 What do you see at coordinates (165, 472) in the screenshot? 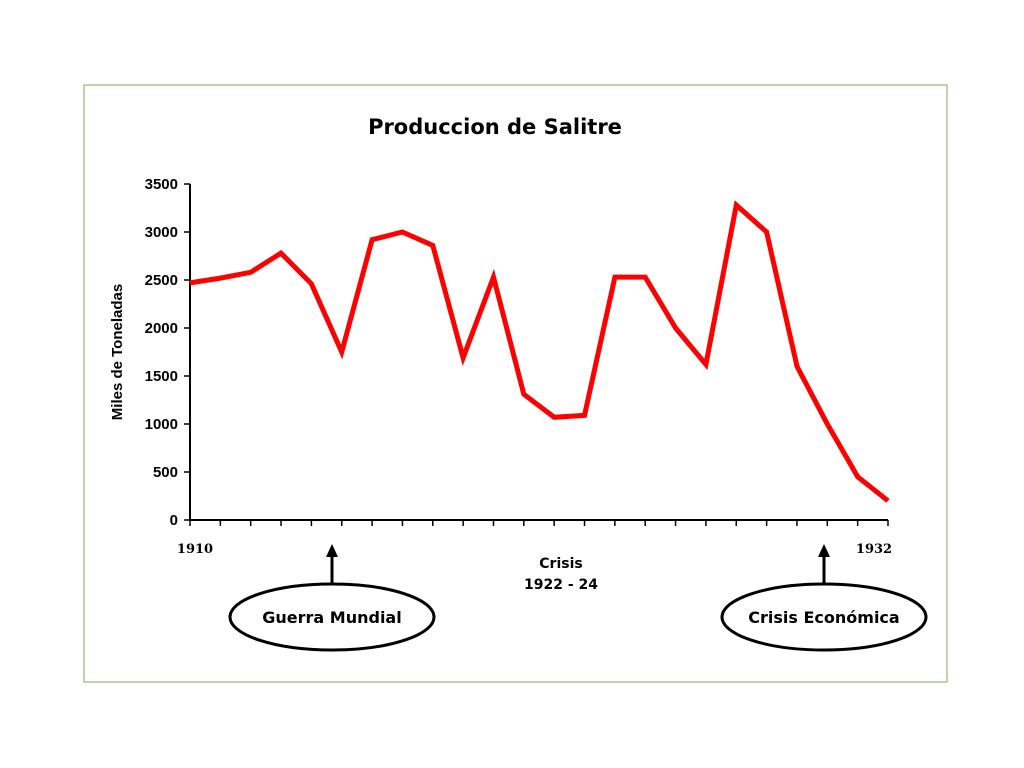
I see `y-tick-label: 500` at bounding box center [165, 472].